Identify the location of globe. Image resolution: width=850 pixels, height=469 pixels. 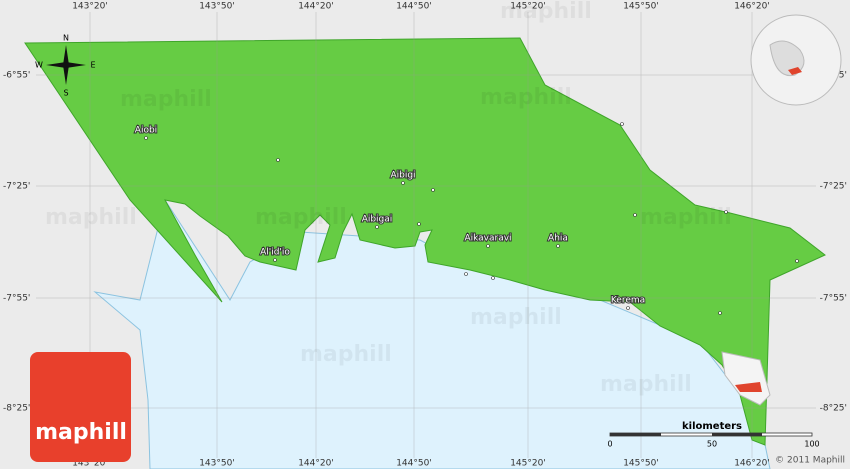
(796, 60).